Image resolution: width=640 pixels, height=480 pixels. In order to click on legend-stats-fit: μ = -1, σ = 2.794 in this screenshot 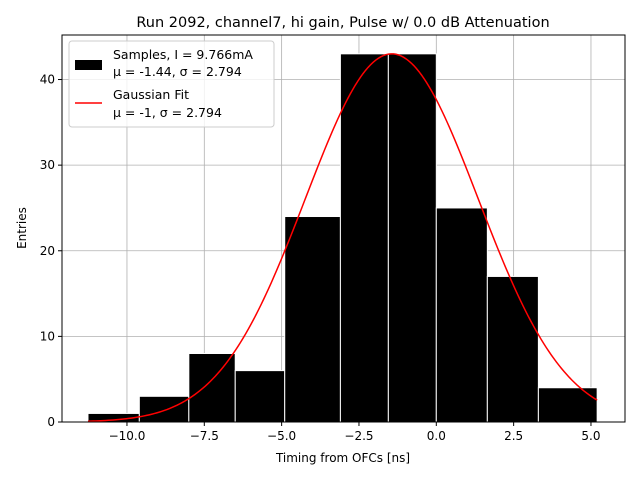, I will do `click(167, 112)`.